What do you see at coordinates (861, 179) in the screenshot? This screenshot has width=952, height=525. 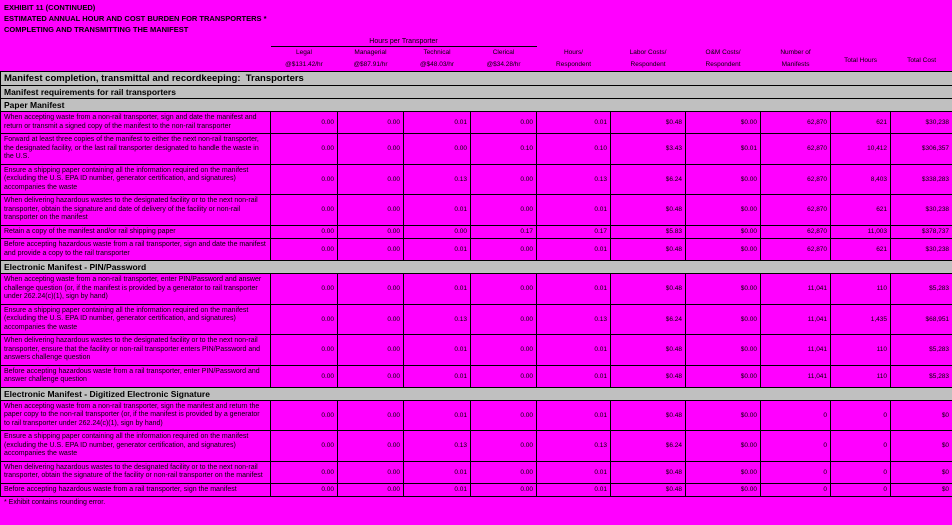 I see `value-cell: 8,403` at bounding box center [861, 179].